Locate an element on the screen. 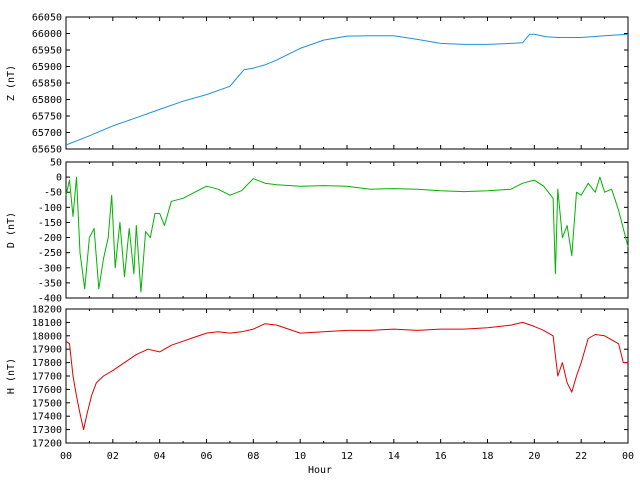  xtick-label: 10 is located at coordinates (300, 456).